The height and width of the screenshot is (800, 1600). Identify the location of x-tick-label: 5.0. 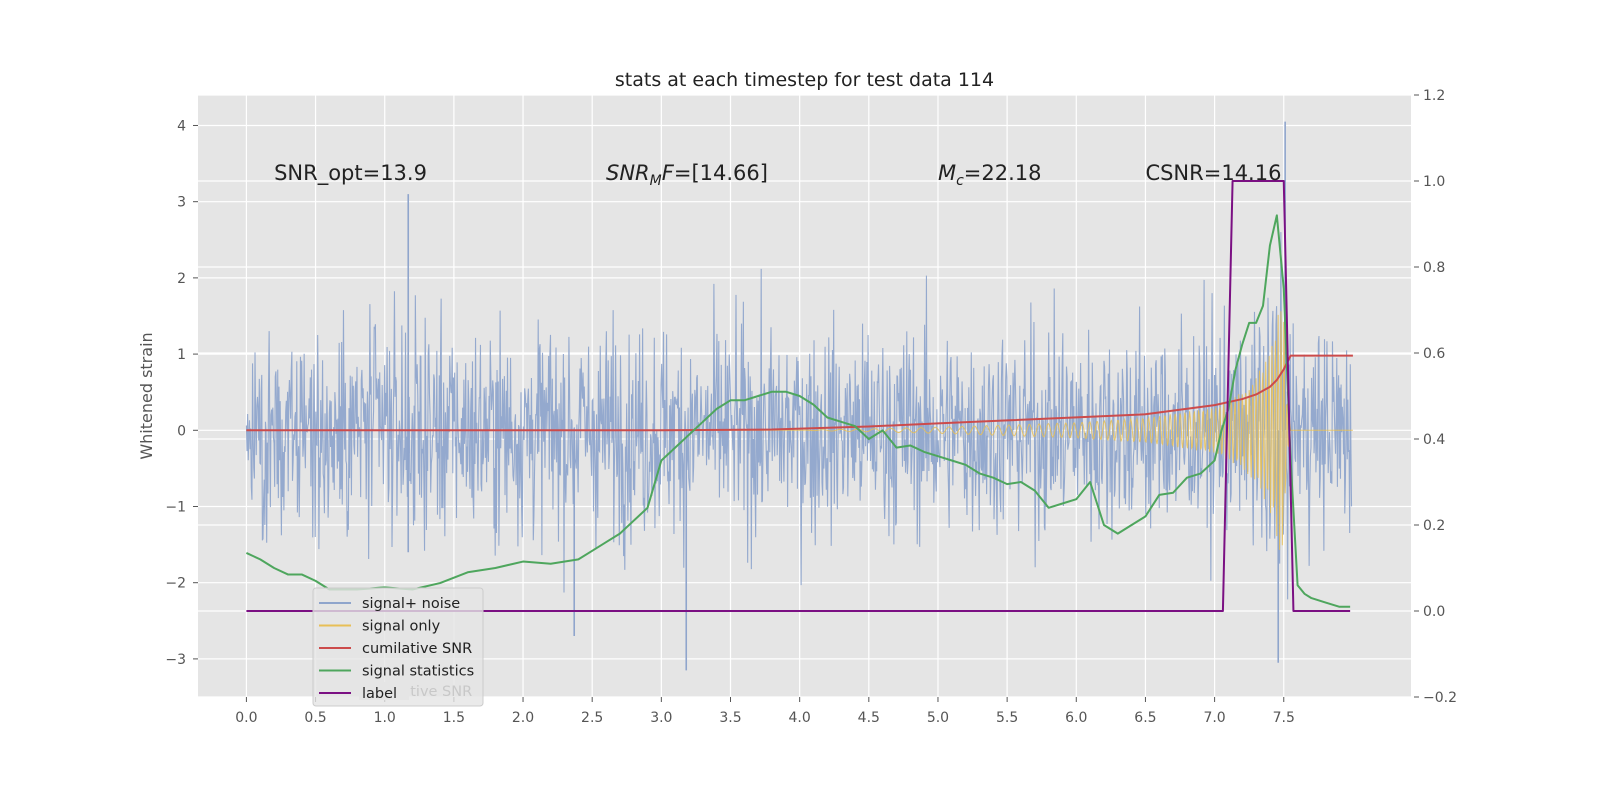
(938, 718).